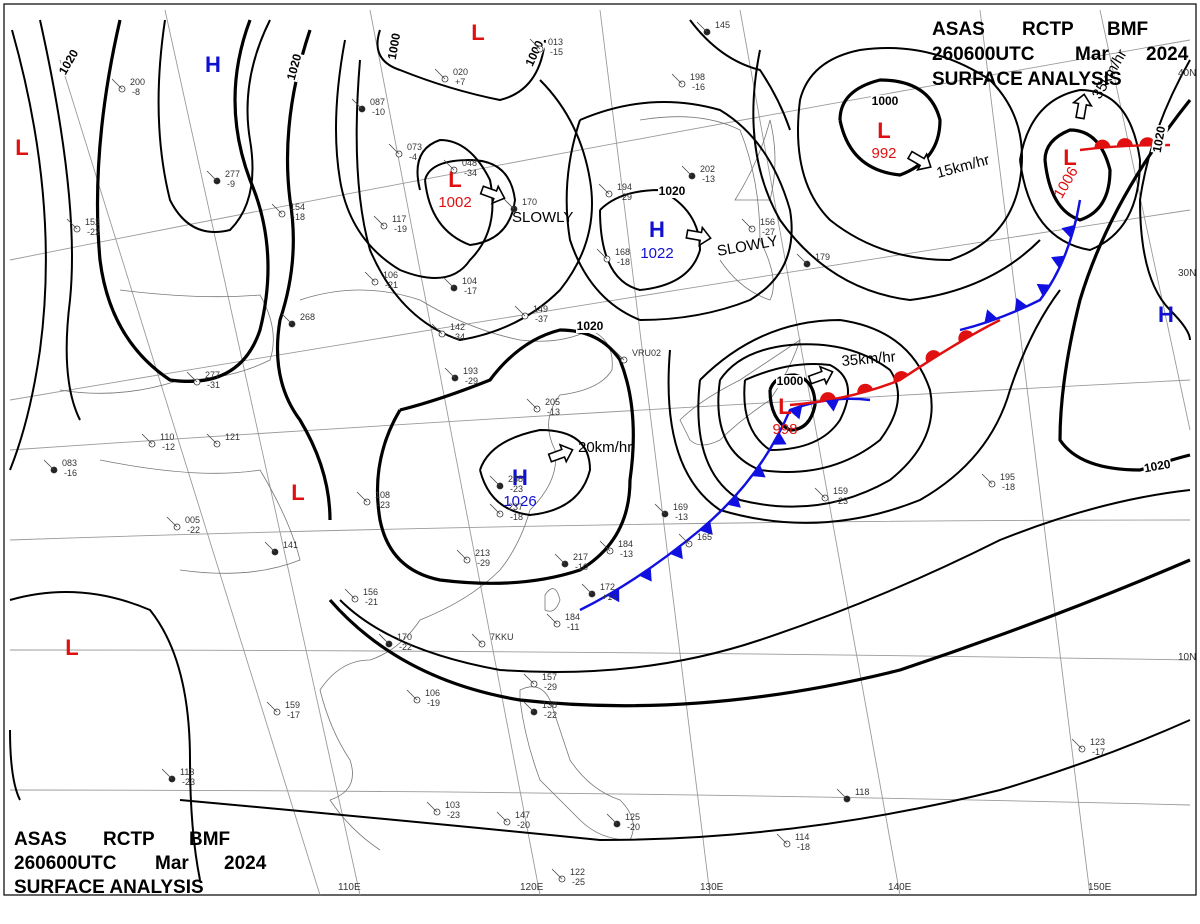 The width and height of the screenshot is (1200, 924). What do you see at coordinates (543, 407) in the screenshot?
I see `station-plot: 205-13` at bounding box center [543, 407].